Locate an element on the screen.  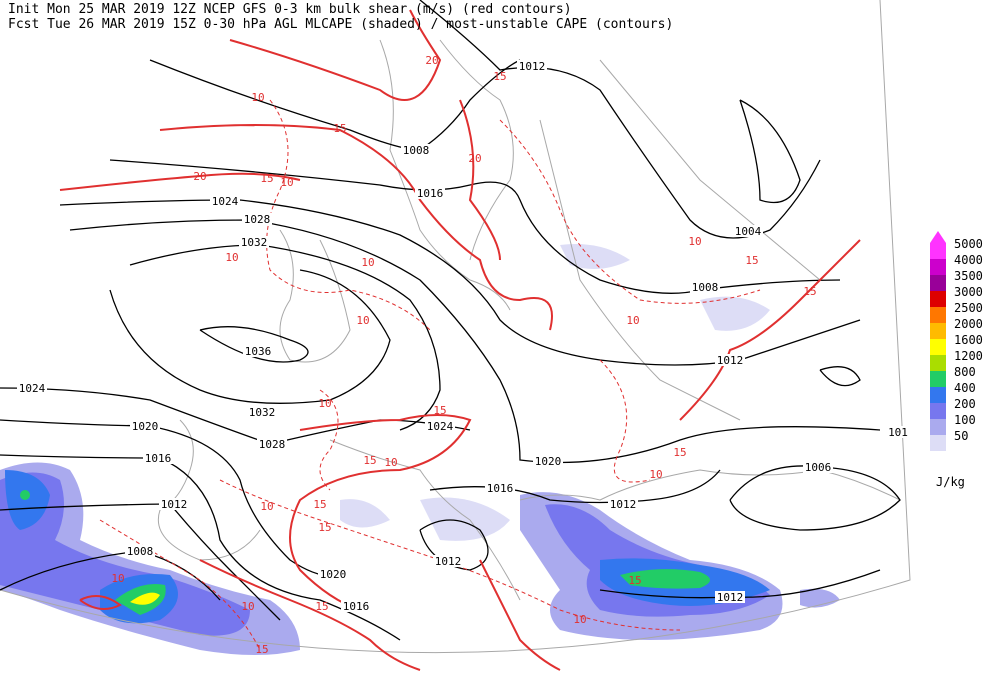
colorbar-label: 5000 is located at coordinates (968, 244).